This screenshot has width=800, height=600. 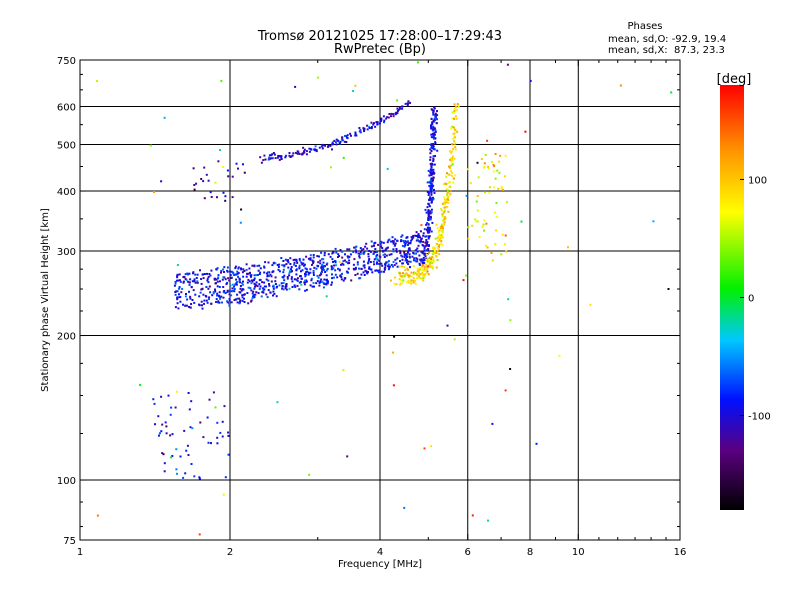 What do you see at coordinates (380, 552) in the screenshot?
I see `x-tick-label: 4` at bounding box center [380, 552].